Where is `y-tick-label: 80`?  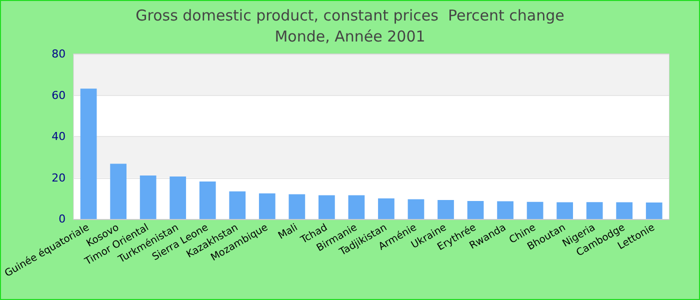 y-tick-label: 80 is located at coordinates (59, 54).